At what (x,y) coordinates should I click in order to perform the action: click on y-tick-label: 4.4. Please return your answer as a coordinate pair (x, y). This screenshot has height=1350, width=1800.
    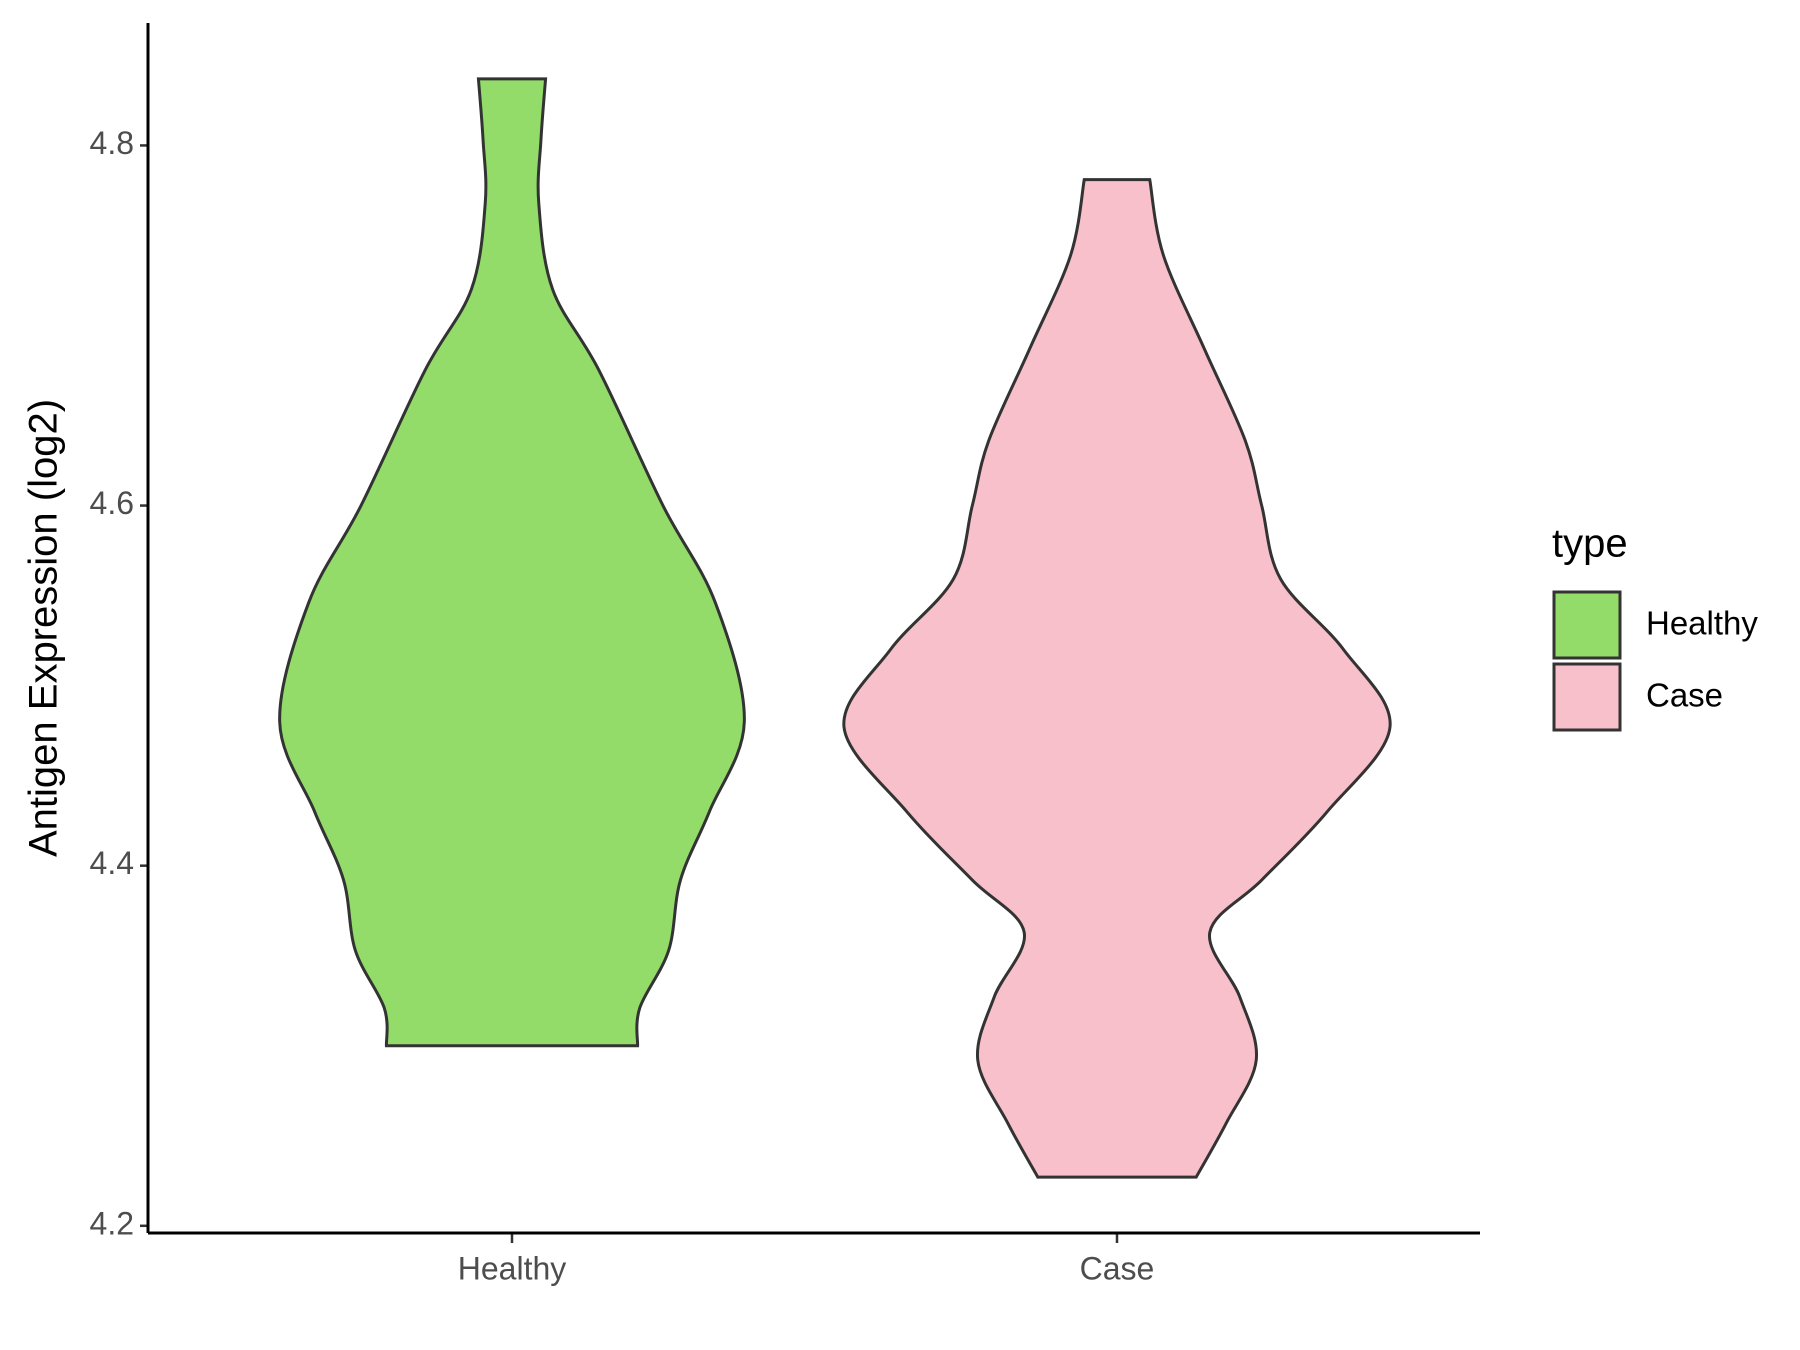
    Looking at the image, I should click on (112, 863).